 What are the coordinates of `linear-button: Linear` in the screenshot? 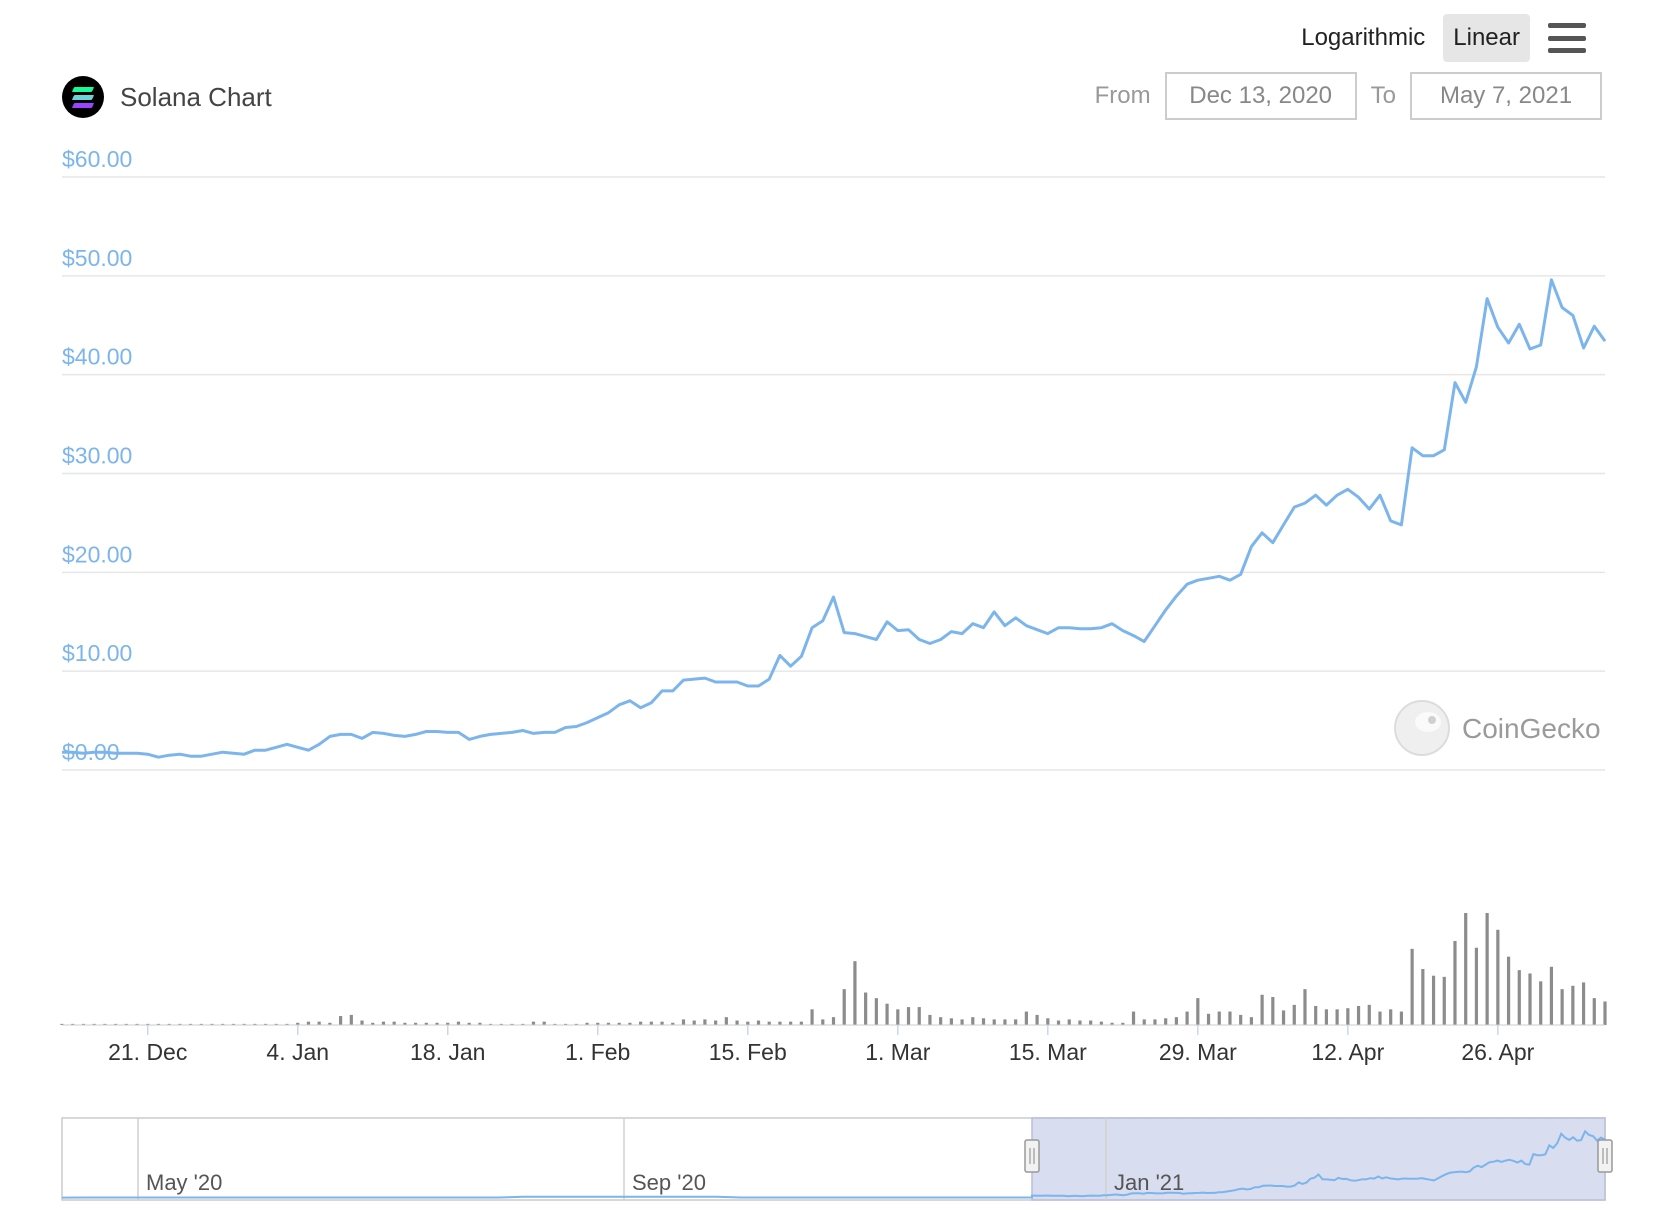 It's located at (1486, 38).